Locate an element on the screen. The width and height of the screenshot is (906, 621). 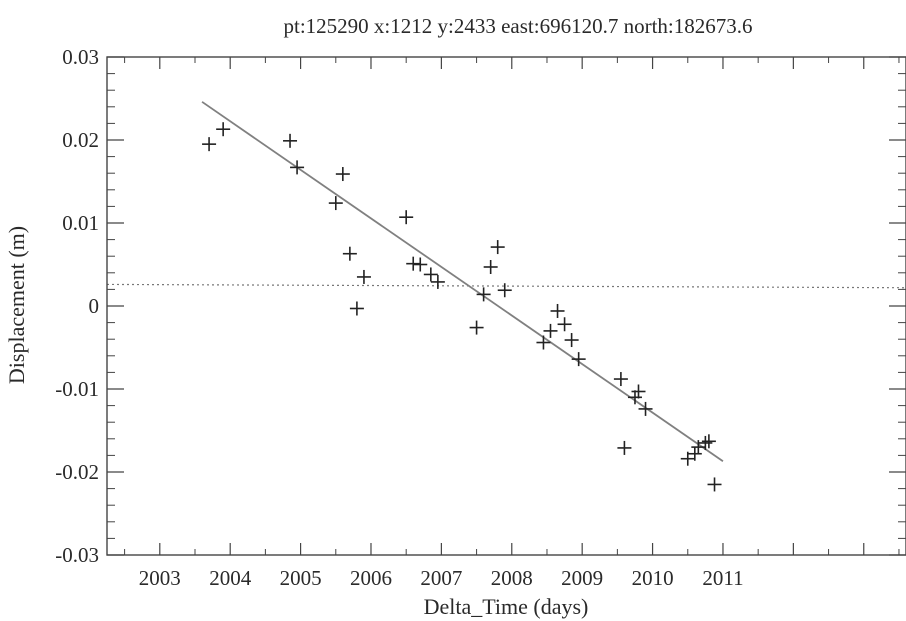
x-tick-label: 2006 is located at coordinates (371, 578).